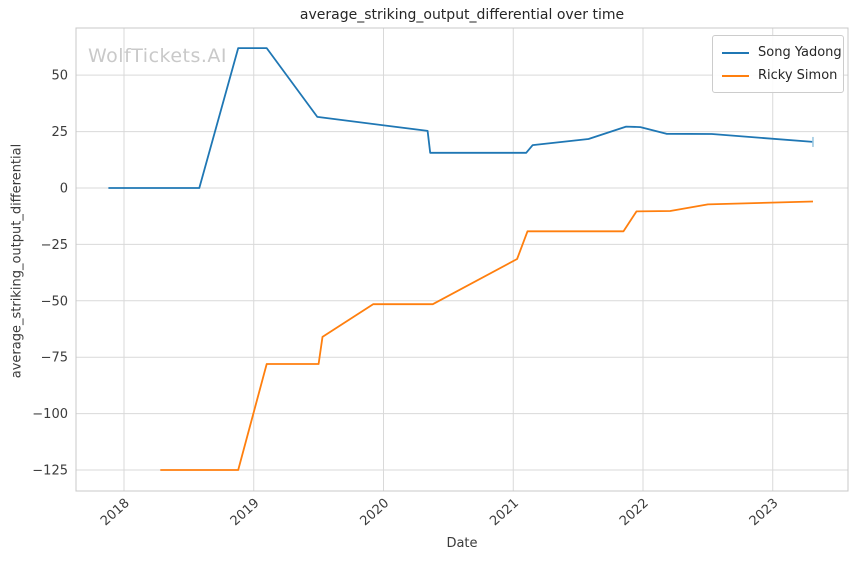 This screenshot has width=858, height=561. I want to click on y-tick-label-0: 0, so click(64, 188).